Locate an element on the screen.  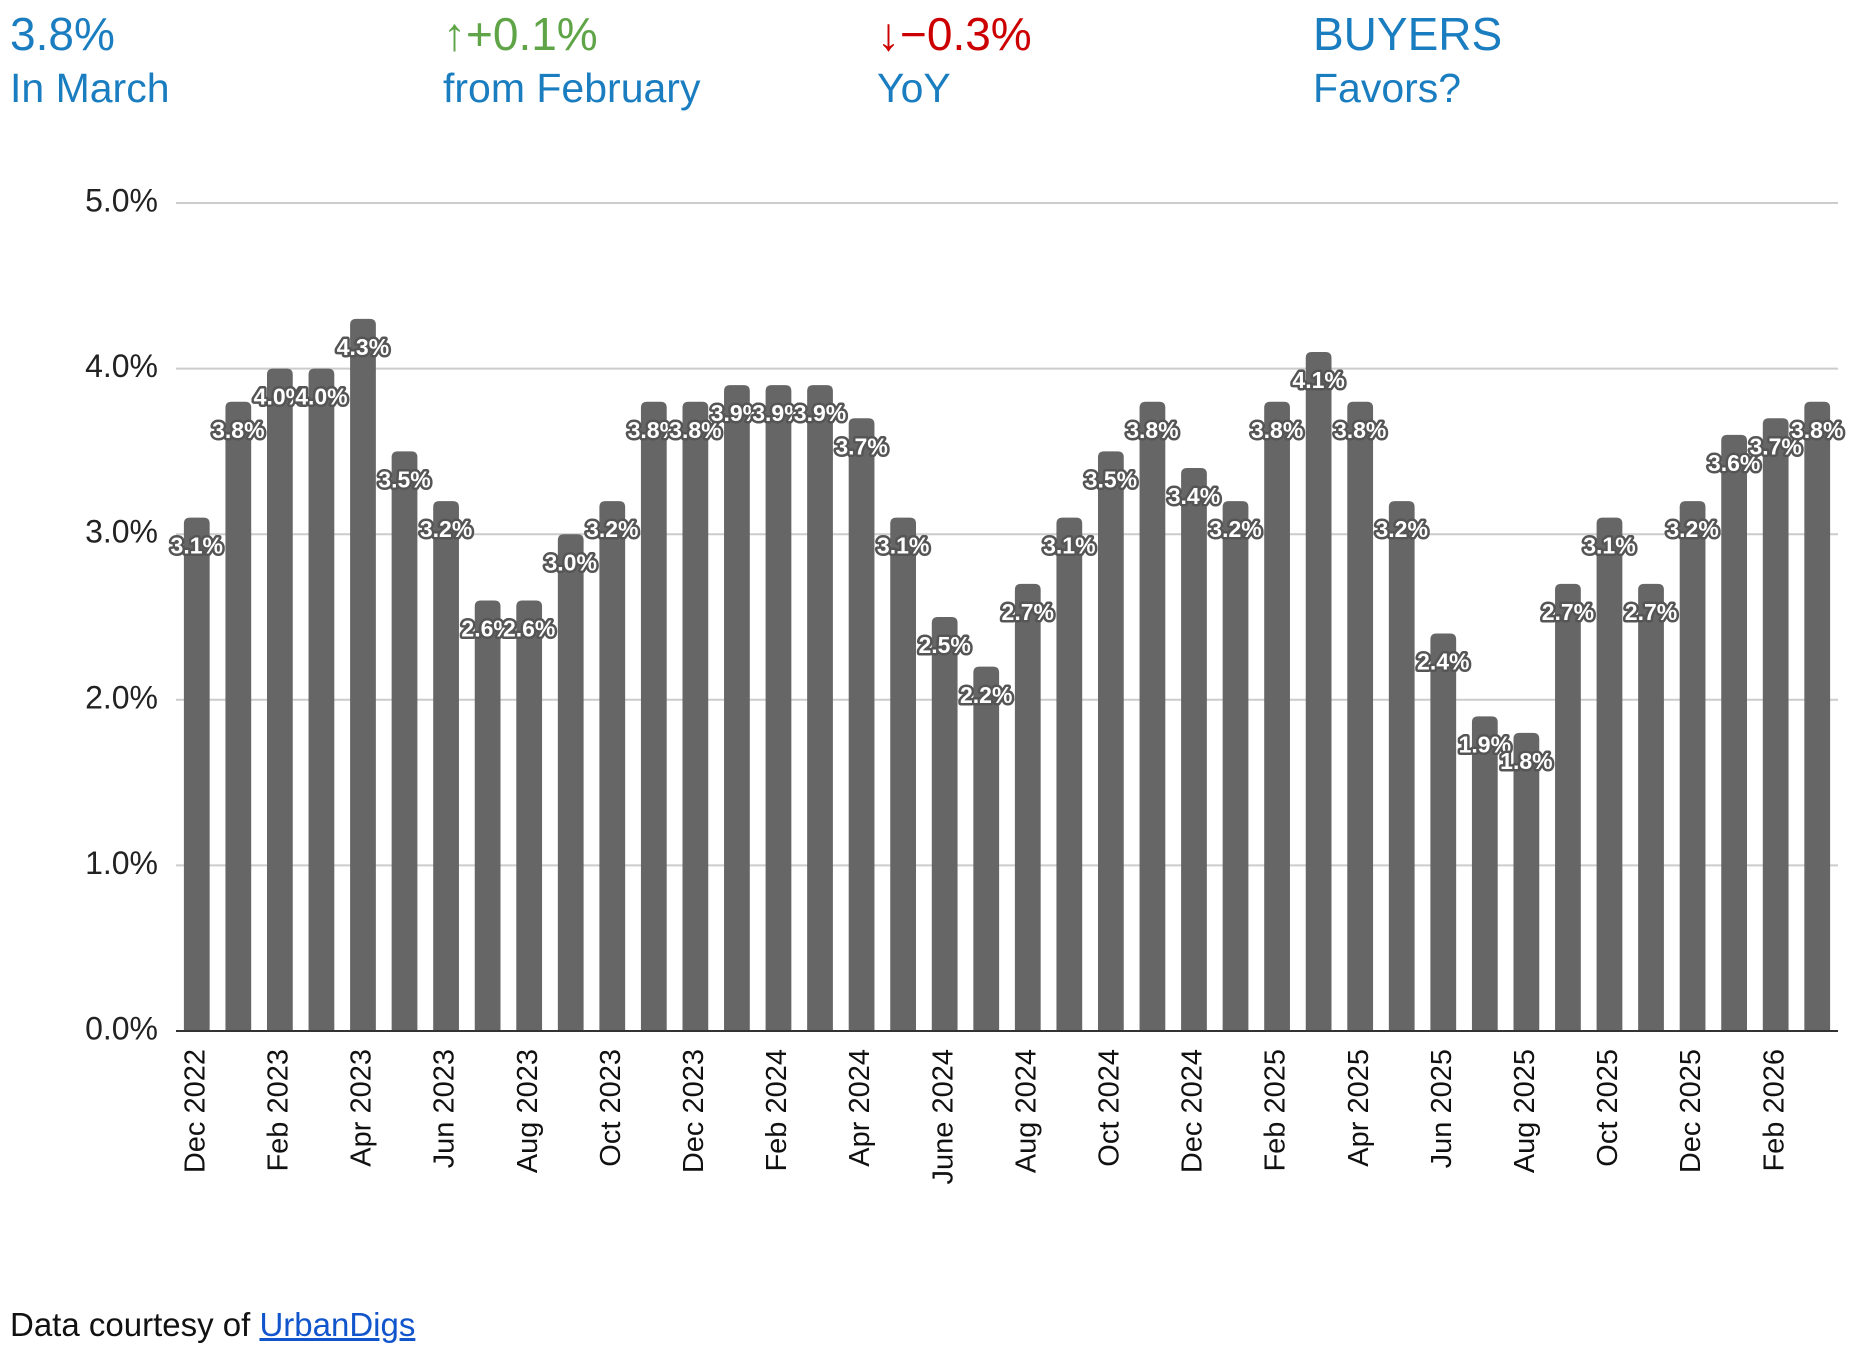
y-tick-label: 4.0% is located at coordinates (121, 366).